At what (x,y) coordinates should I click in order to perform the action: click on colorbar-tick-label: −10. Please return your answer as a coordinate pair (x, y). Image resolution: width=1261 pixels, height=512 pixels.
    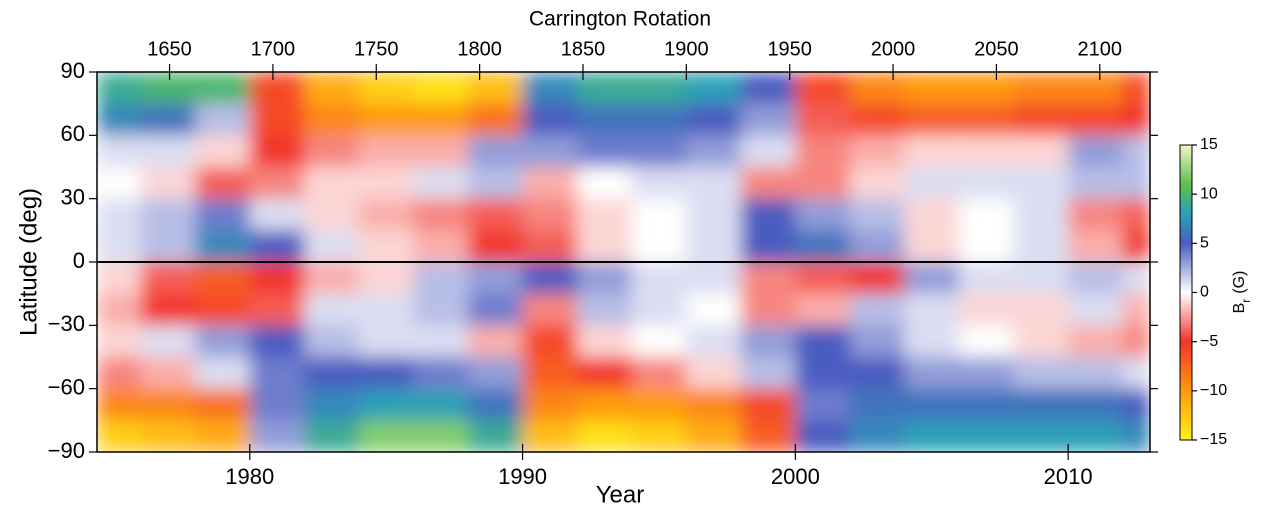
    Looking at the image, I should click on (1213, 390).